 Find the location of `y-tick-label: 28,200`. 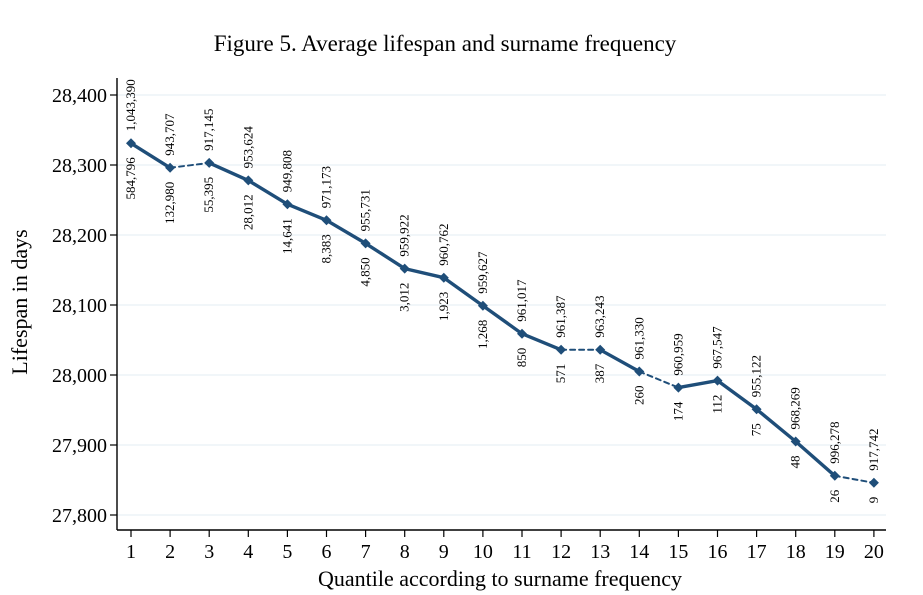

y-tick-label: 28,200 is located at coordinates (79, 236).